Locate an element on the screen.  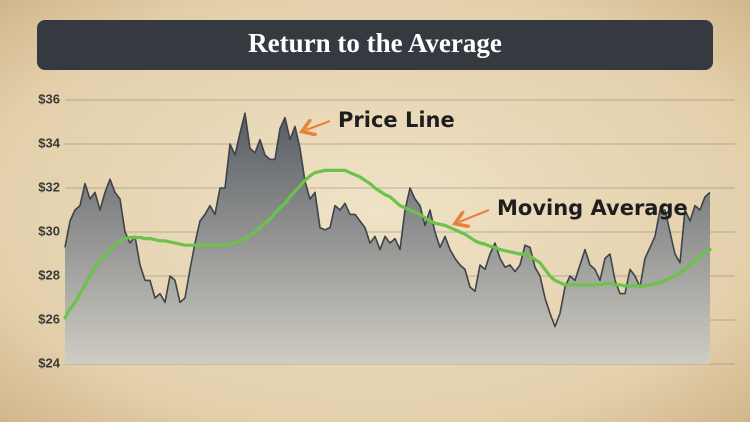
y-tick-label: $28 is located at coordinates (49, 274).